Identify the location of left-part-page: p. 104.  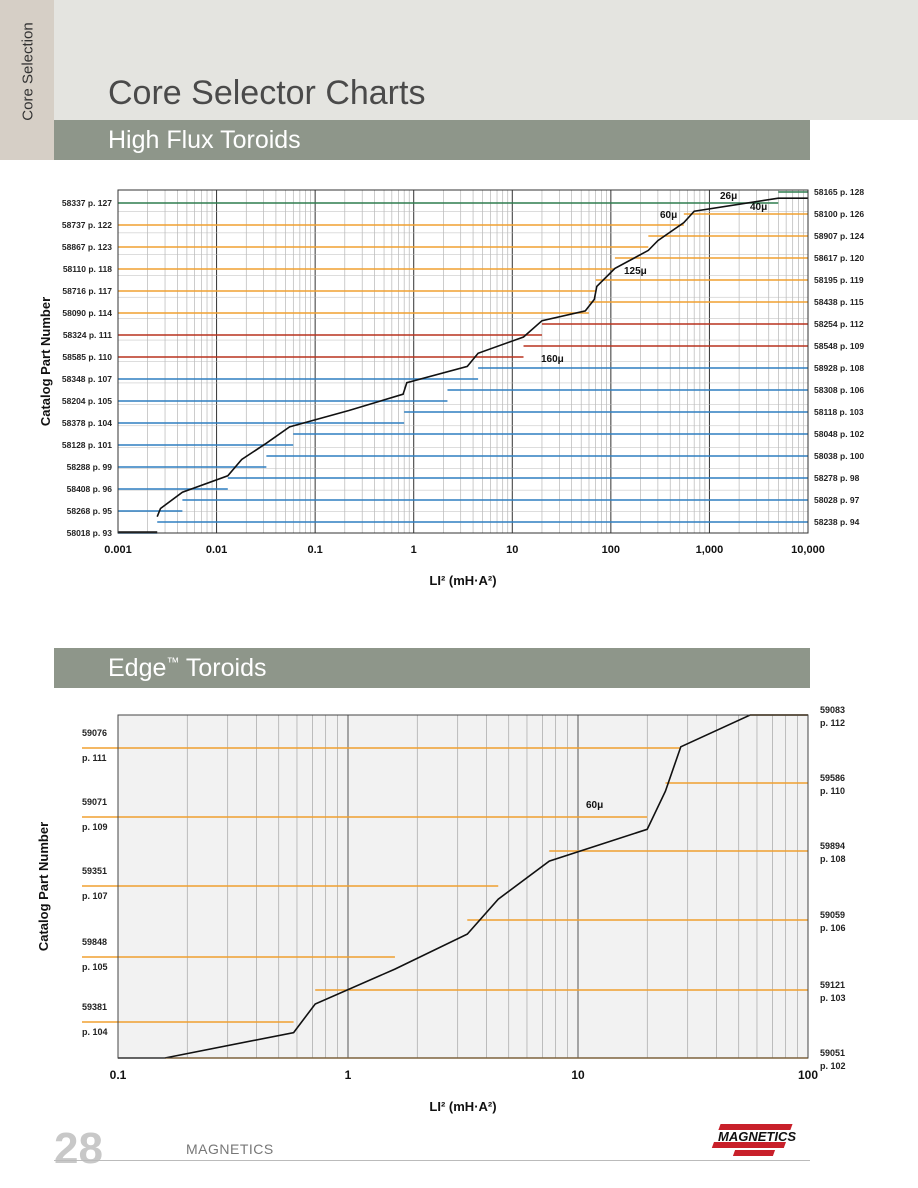
(95, 1032).